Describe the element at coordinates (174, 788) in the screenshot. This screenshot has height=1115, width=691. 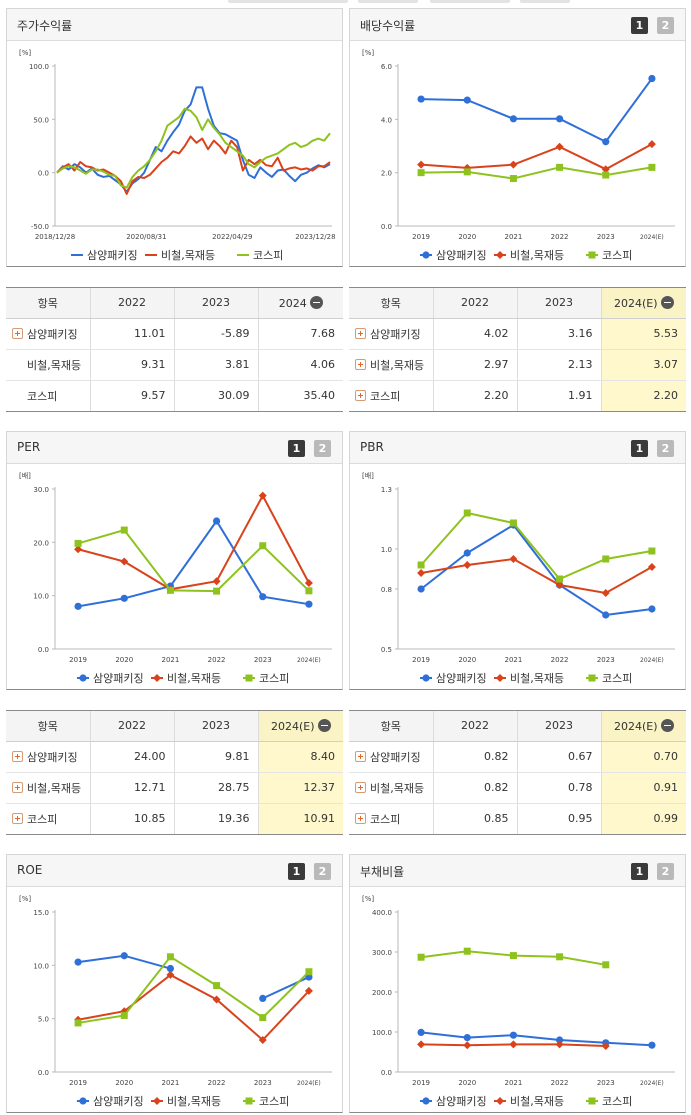
I see `table-row: 비철,목재등 12.71 28.75 12.37` at that location.